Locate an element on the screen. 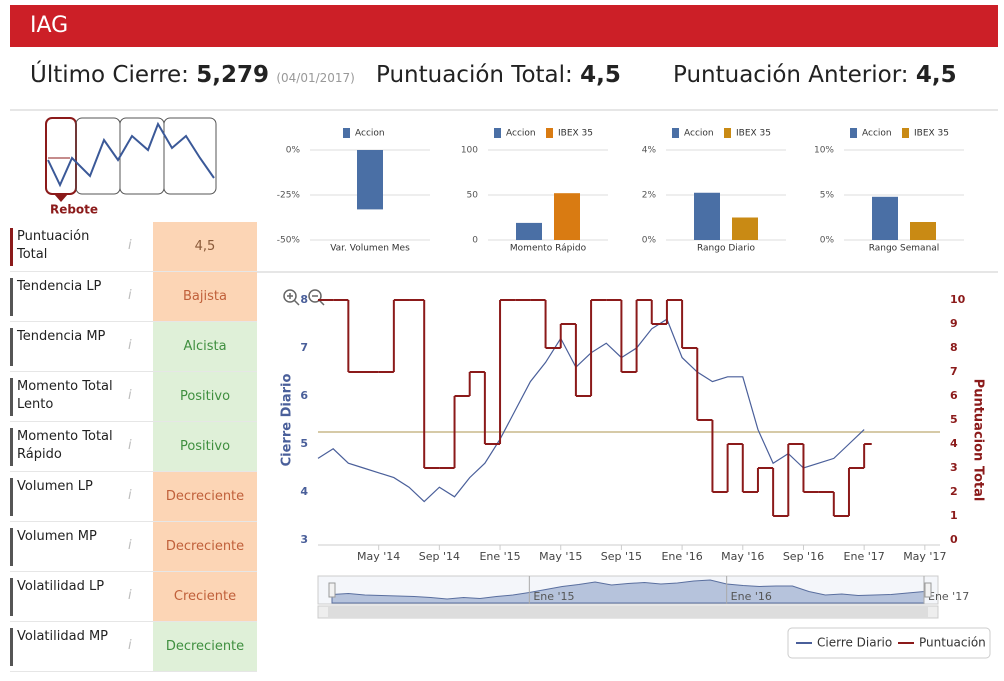 The width and height of the screenshot is (1004, 681). indicator-row: Volatilidad LP i Creciente is located at coordinates (133, 597).